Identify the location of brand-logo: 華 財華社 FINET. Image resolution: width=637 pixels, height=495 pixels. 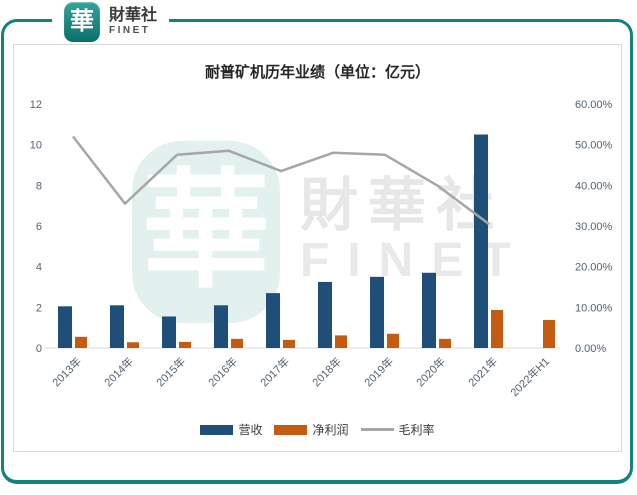
(111, 22).